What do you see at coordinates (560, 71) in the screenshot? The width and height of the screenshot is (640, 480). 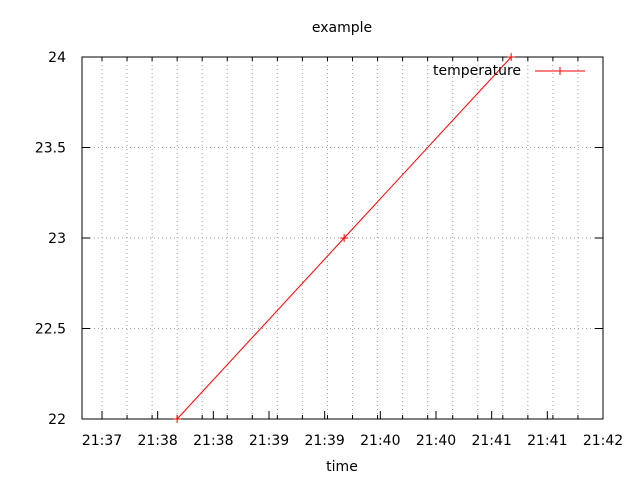 I see `legend-marker-temperature` at bounding box center [560, 71].